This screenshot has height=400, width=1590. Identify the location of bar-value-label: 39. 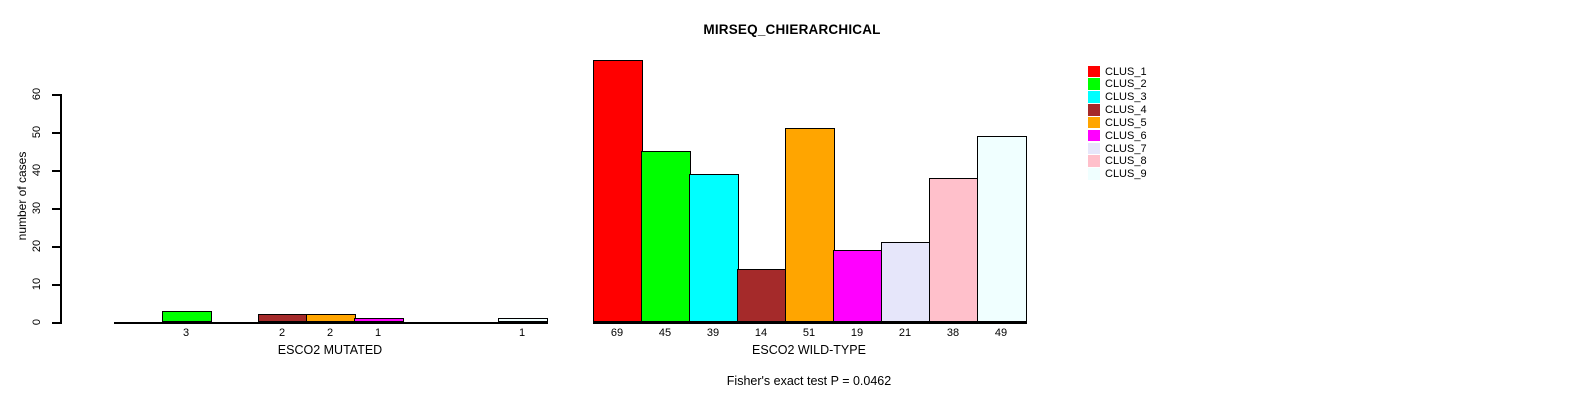
(713, 333).